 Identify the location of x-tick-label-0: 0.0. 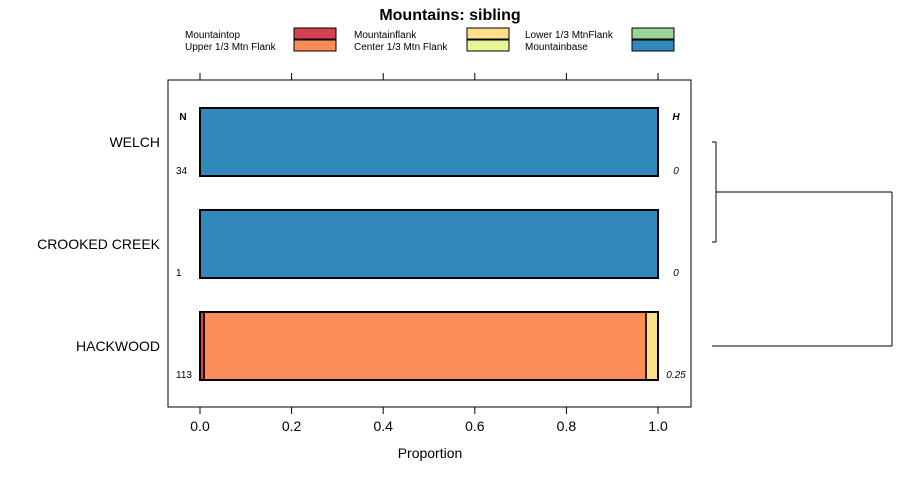
(200, 426).